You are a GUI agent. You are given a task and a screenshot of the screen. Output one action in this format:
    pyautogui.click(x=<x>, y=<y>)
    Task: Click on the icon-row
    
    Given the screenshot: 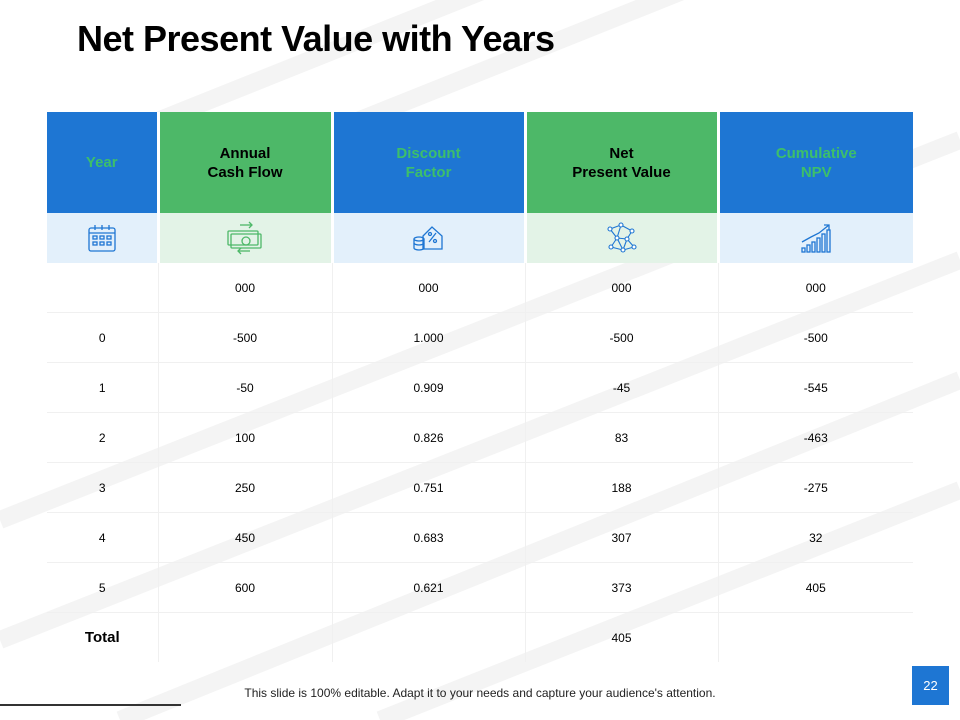 What is the action you would take?
    pyautogui.click(x=480, y=238)
    